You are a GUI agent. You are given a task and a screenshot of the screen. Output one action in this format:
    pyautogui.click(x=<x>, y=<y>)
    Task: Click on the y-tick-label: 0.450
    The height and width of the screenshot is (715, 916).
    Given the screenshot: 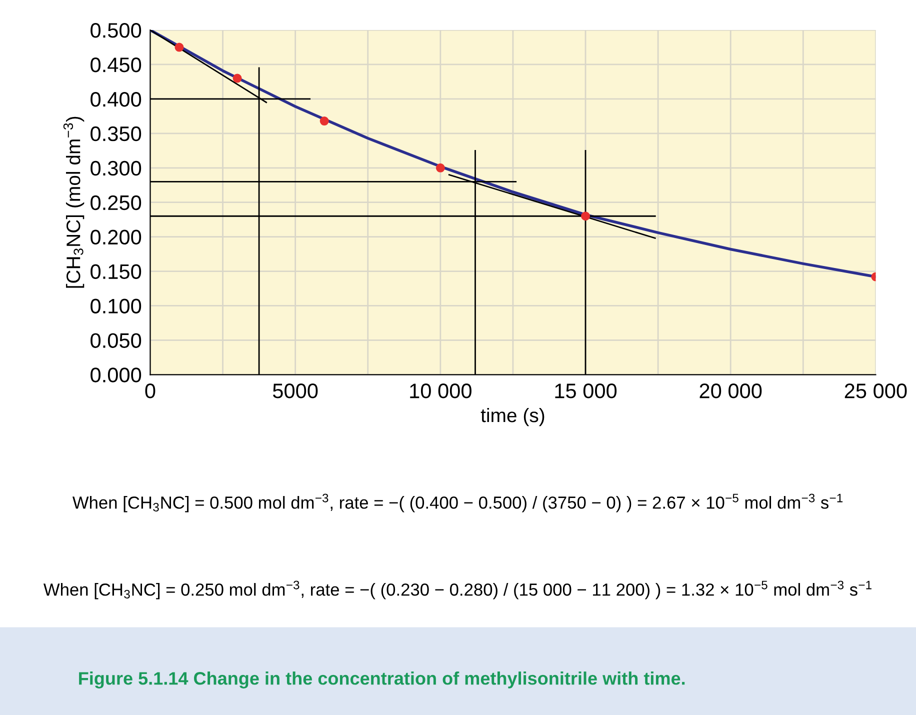 What is the action you would take?
    pyautogui.click(x=116, y=64)
    